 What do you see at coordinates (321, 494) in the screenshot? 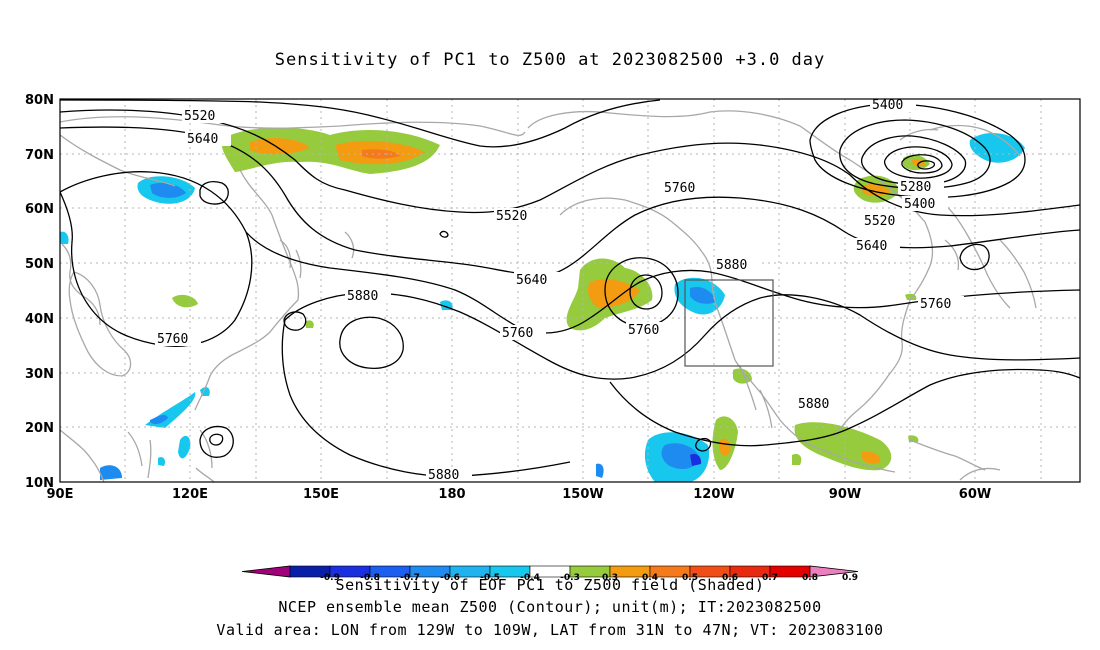
I see `lon-label: 150E` at bounding box center [321, 494].